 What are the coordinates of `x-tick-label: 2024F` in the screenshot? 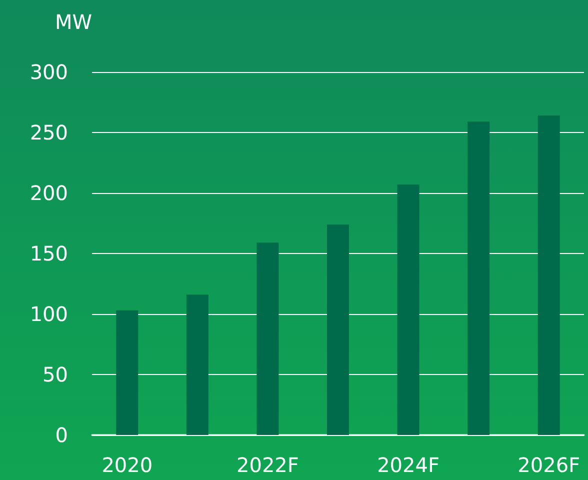 It's located at (408, 465).